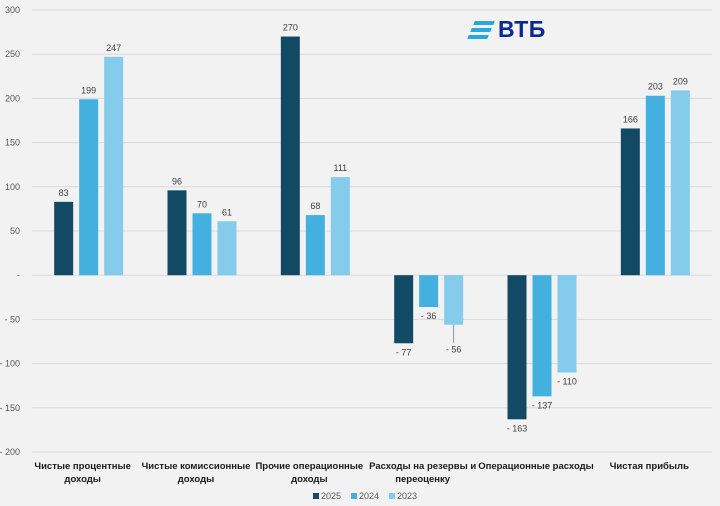  Describe the element at coordinates (113, 48) in the screenshot. I see `data-label-2023: 247` at that location.